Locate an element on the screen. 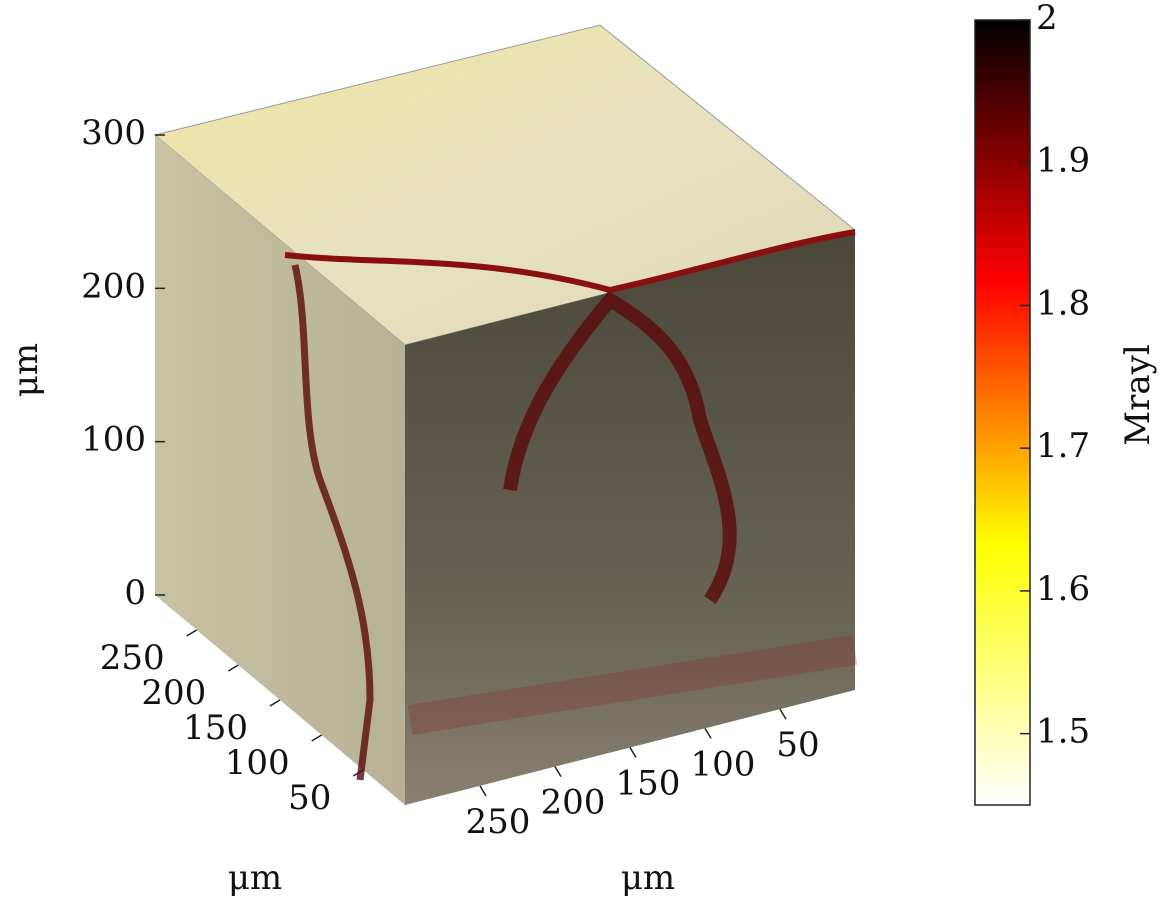 The image size is (1175, 904). z-tick-label: 100 is located at coordinates (113, 440).